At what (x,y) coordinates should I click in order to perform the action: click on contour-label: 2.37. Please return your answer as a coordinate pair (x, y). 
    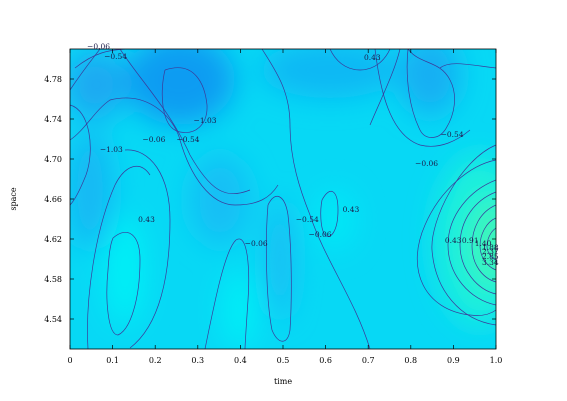
    Looking at the image, I should click on (490, 251).